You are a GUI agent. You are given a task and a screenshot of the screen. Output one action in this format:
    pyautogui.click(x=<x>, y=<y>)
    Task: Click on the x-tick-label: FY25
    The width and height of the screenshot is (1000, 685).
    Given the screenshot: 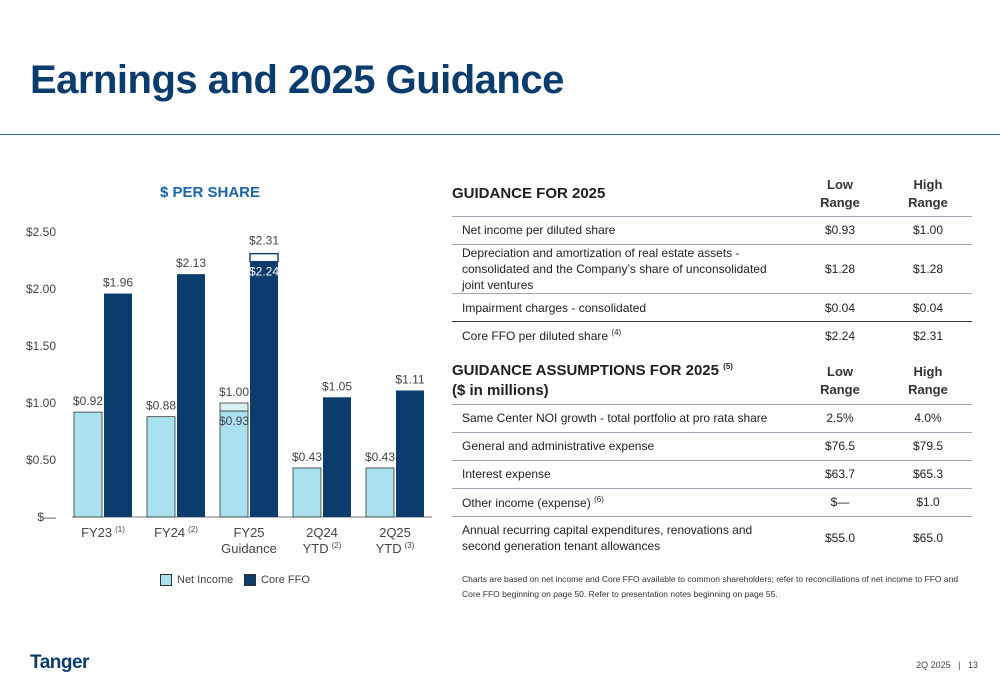 What is the action you would take?
    pyautogui.click(x=248, y=532)
    